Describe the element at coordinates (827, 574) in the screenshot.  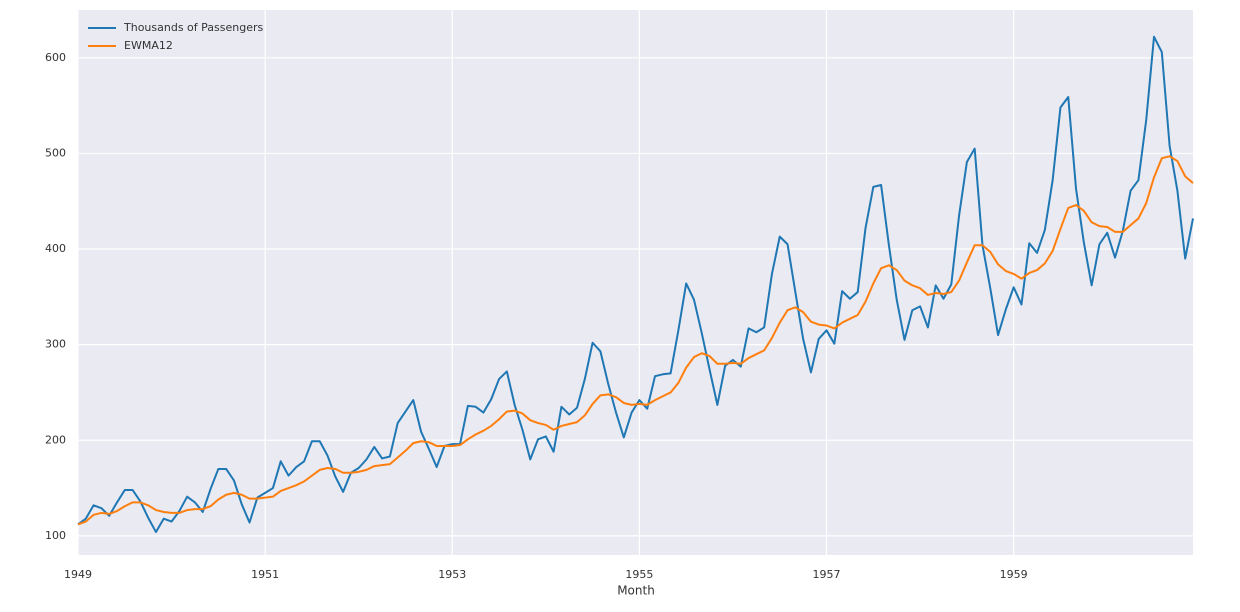
I see `x-tick-label: 1957` at that location.